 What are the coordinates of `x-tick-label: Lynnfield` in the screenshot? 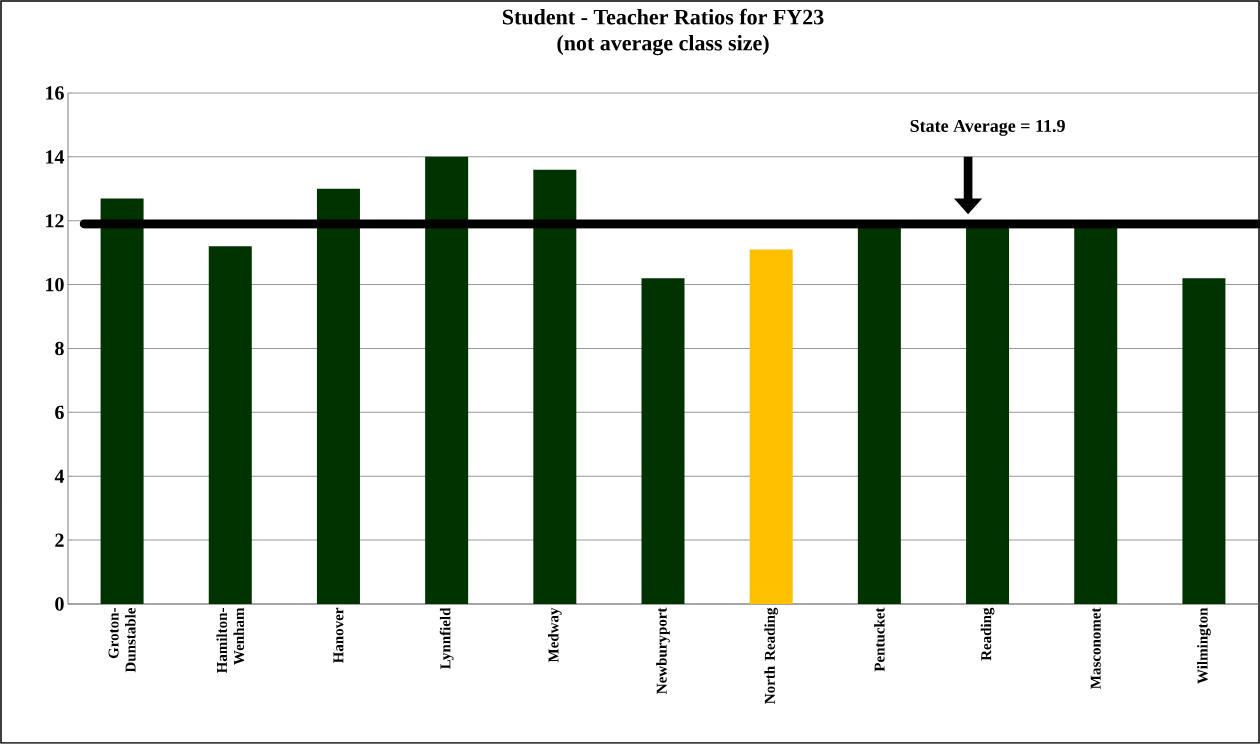 It's located at (446, 638).